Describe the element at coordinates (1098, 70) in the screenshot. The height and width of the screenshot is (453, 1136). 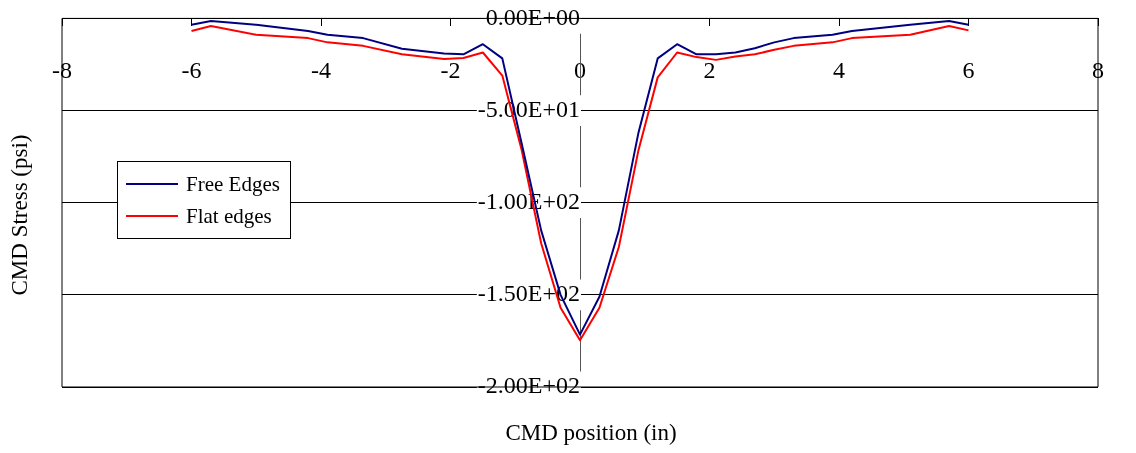
I see `x-tick-label: 8` at that location.